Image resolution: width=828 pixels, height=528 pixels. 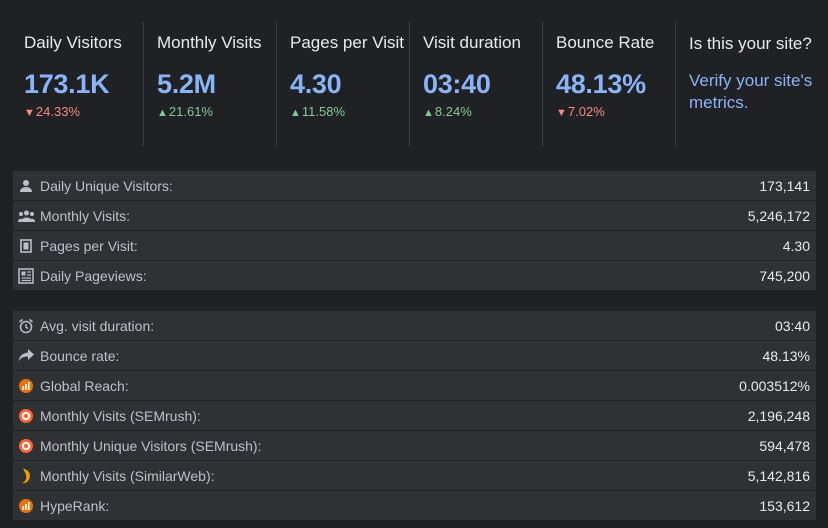 What do you see at coordinates (586, 111) in the screenshot?
I see `stat-change-value: 7.02%` at bounding box center [586, 111].